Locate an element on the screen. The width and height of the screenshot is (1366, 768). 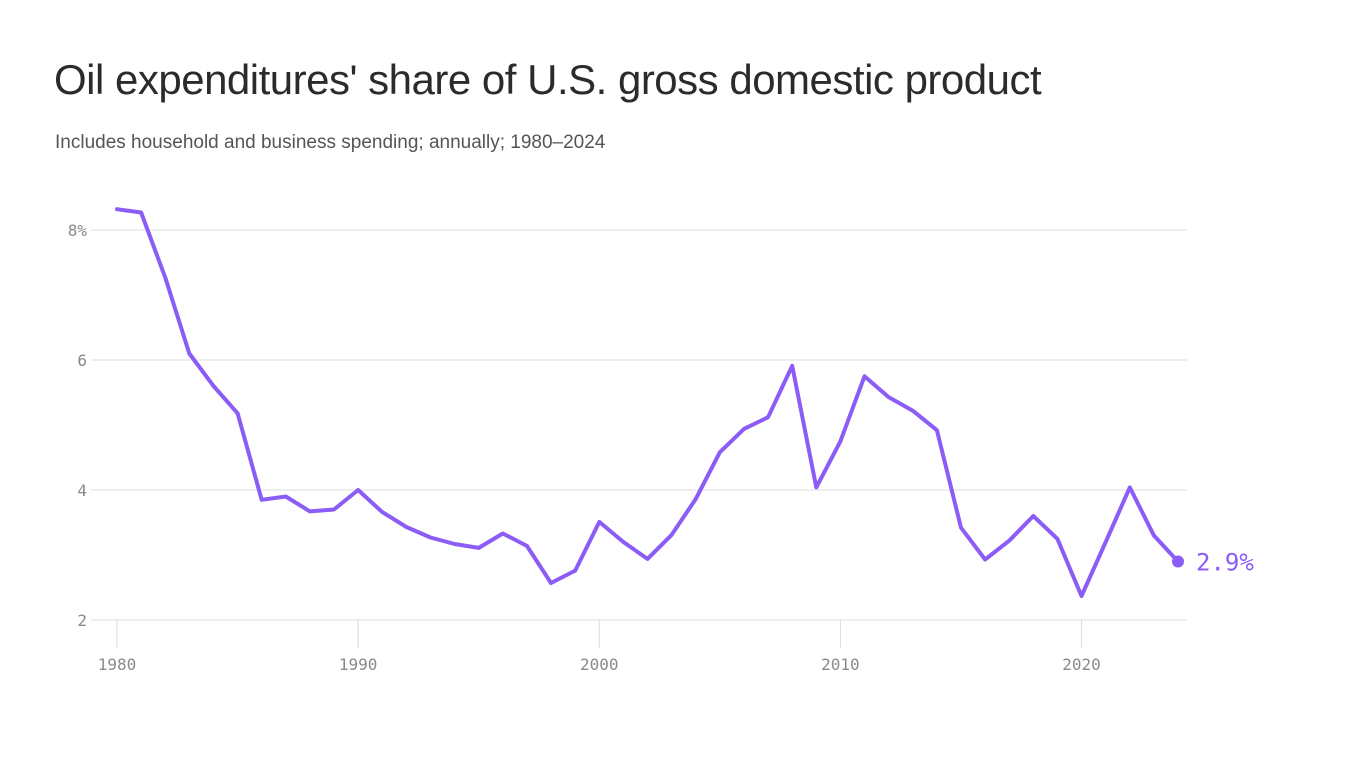
y-tick-label: 2 is located at coordinates (82, 620).